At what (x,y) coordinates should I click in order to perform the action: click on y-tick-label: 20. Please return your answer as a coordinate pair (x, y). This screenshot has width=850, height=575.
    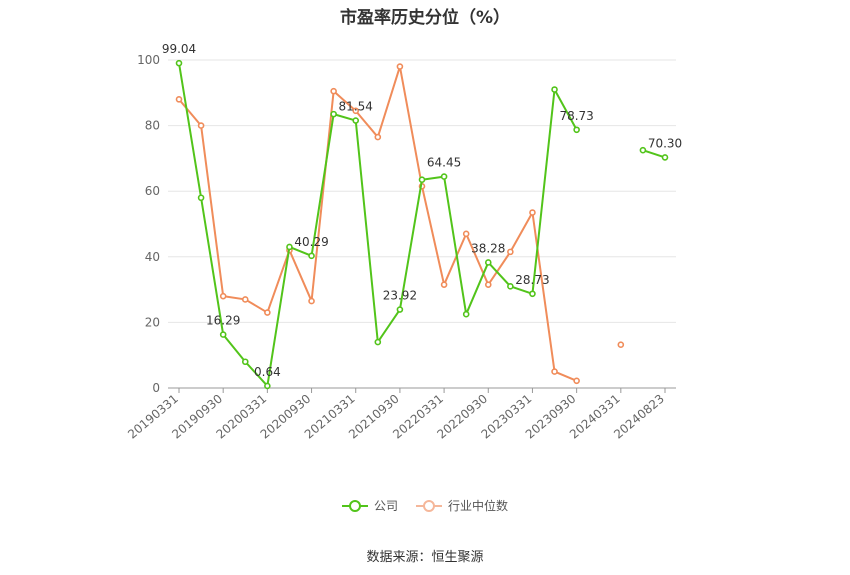
    Looking at the image, I should click on (152, 322).